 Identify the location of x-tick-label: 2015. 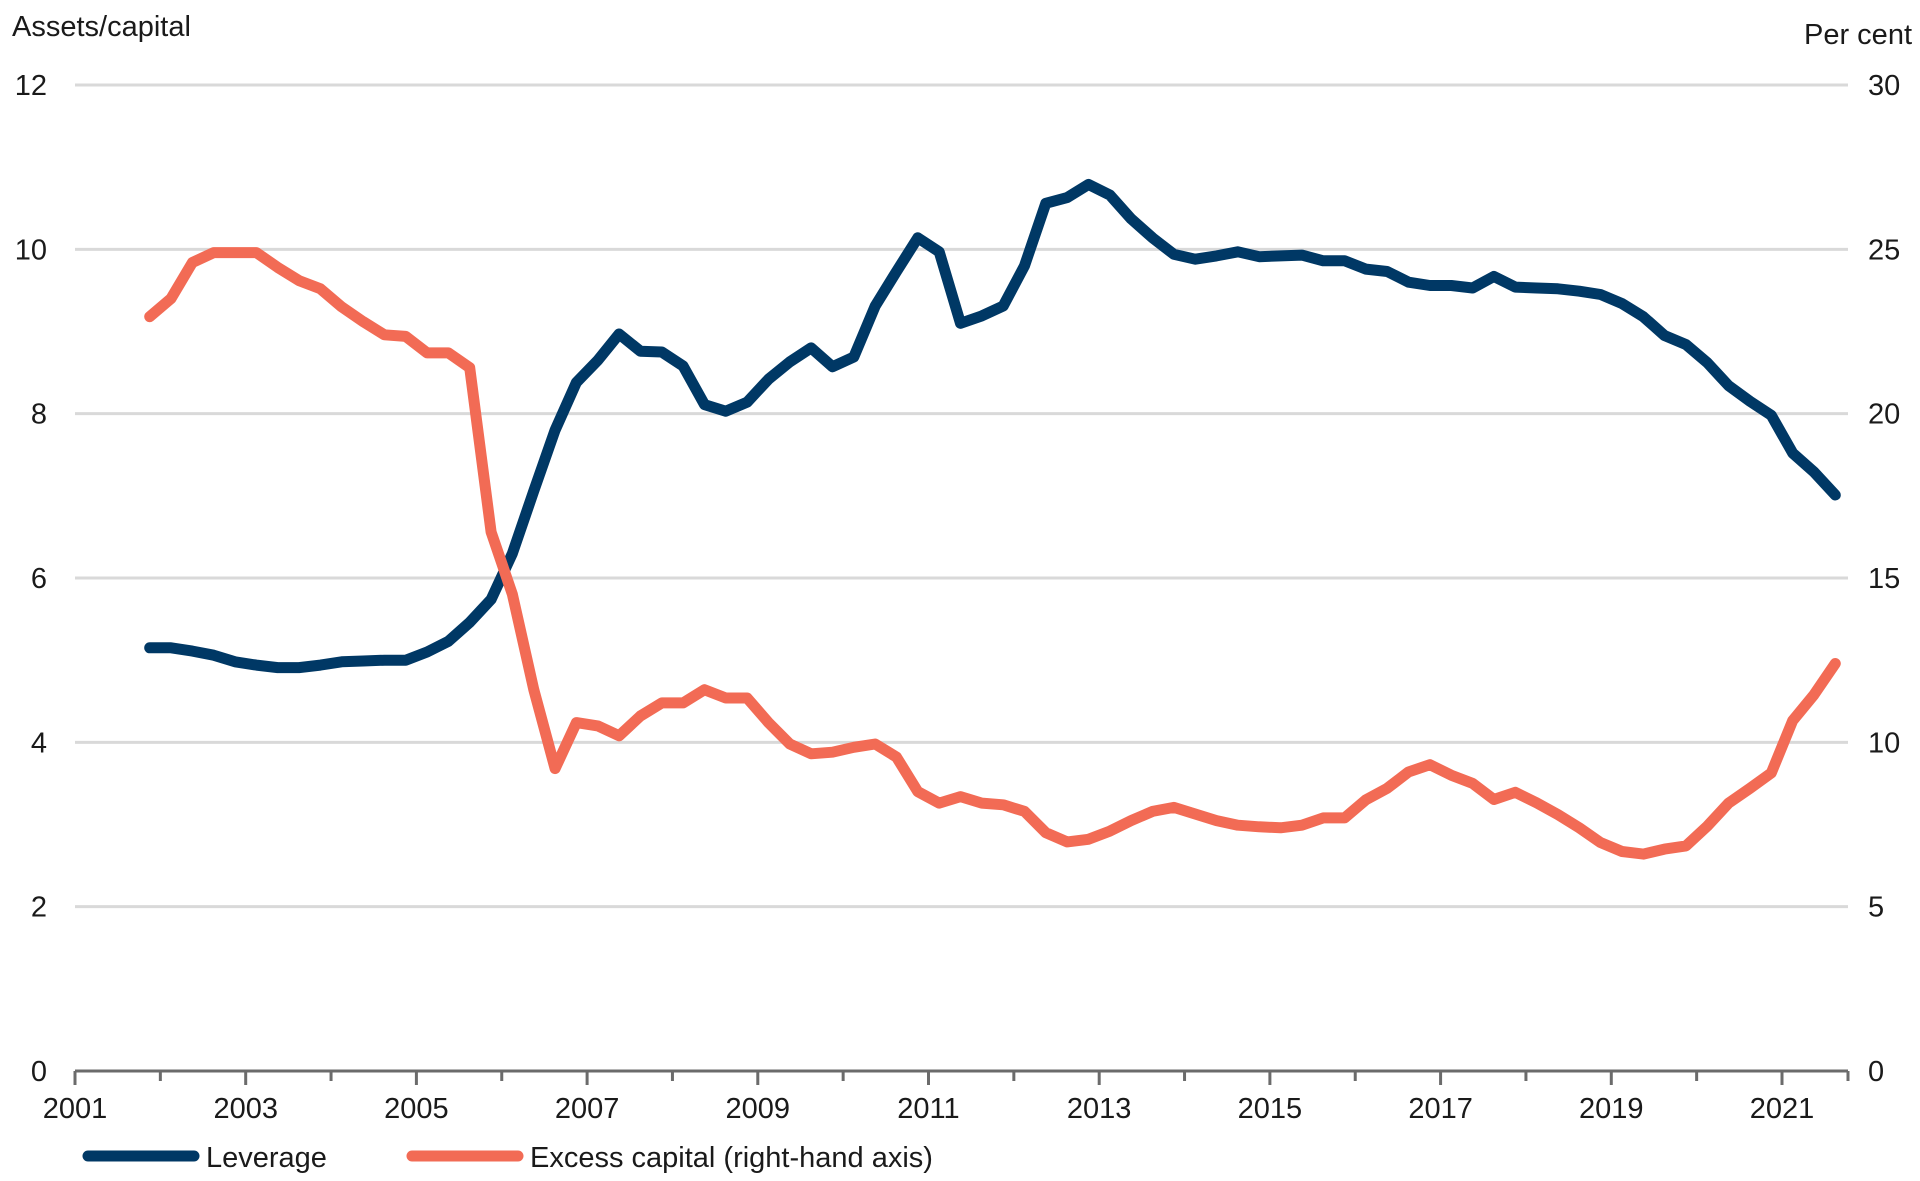
(1270, 1109).